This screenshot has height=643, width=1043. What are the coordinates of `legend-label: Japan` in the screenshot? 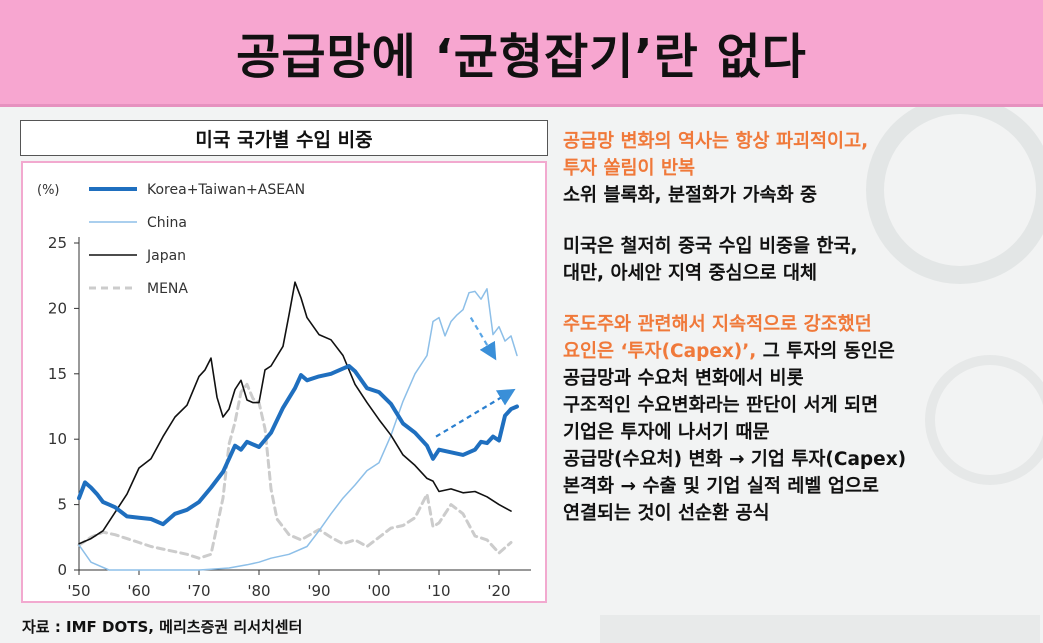 It's located at (166, 256).